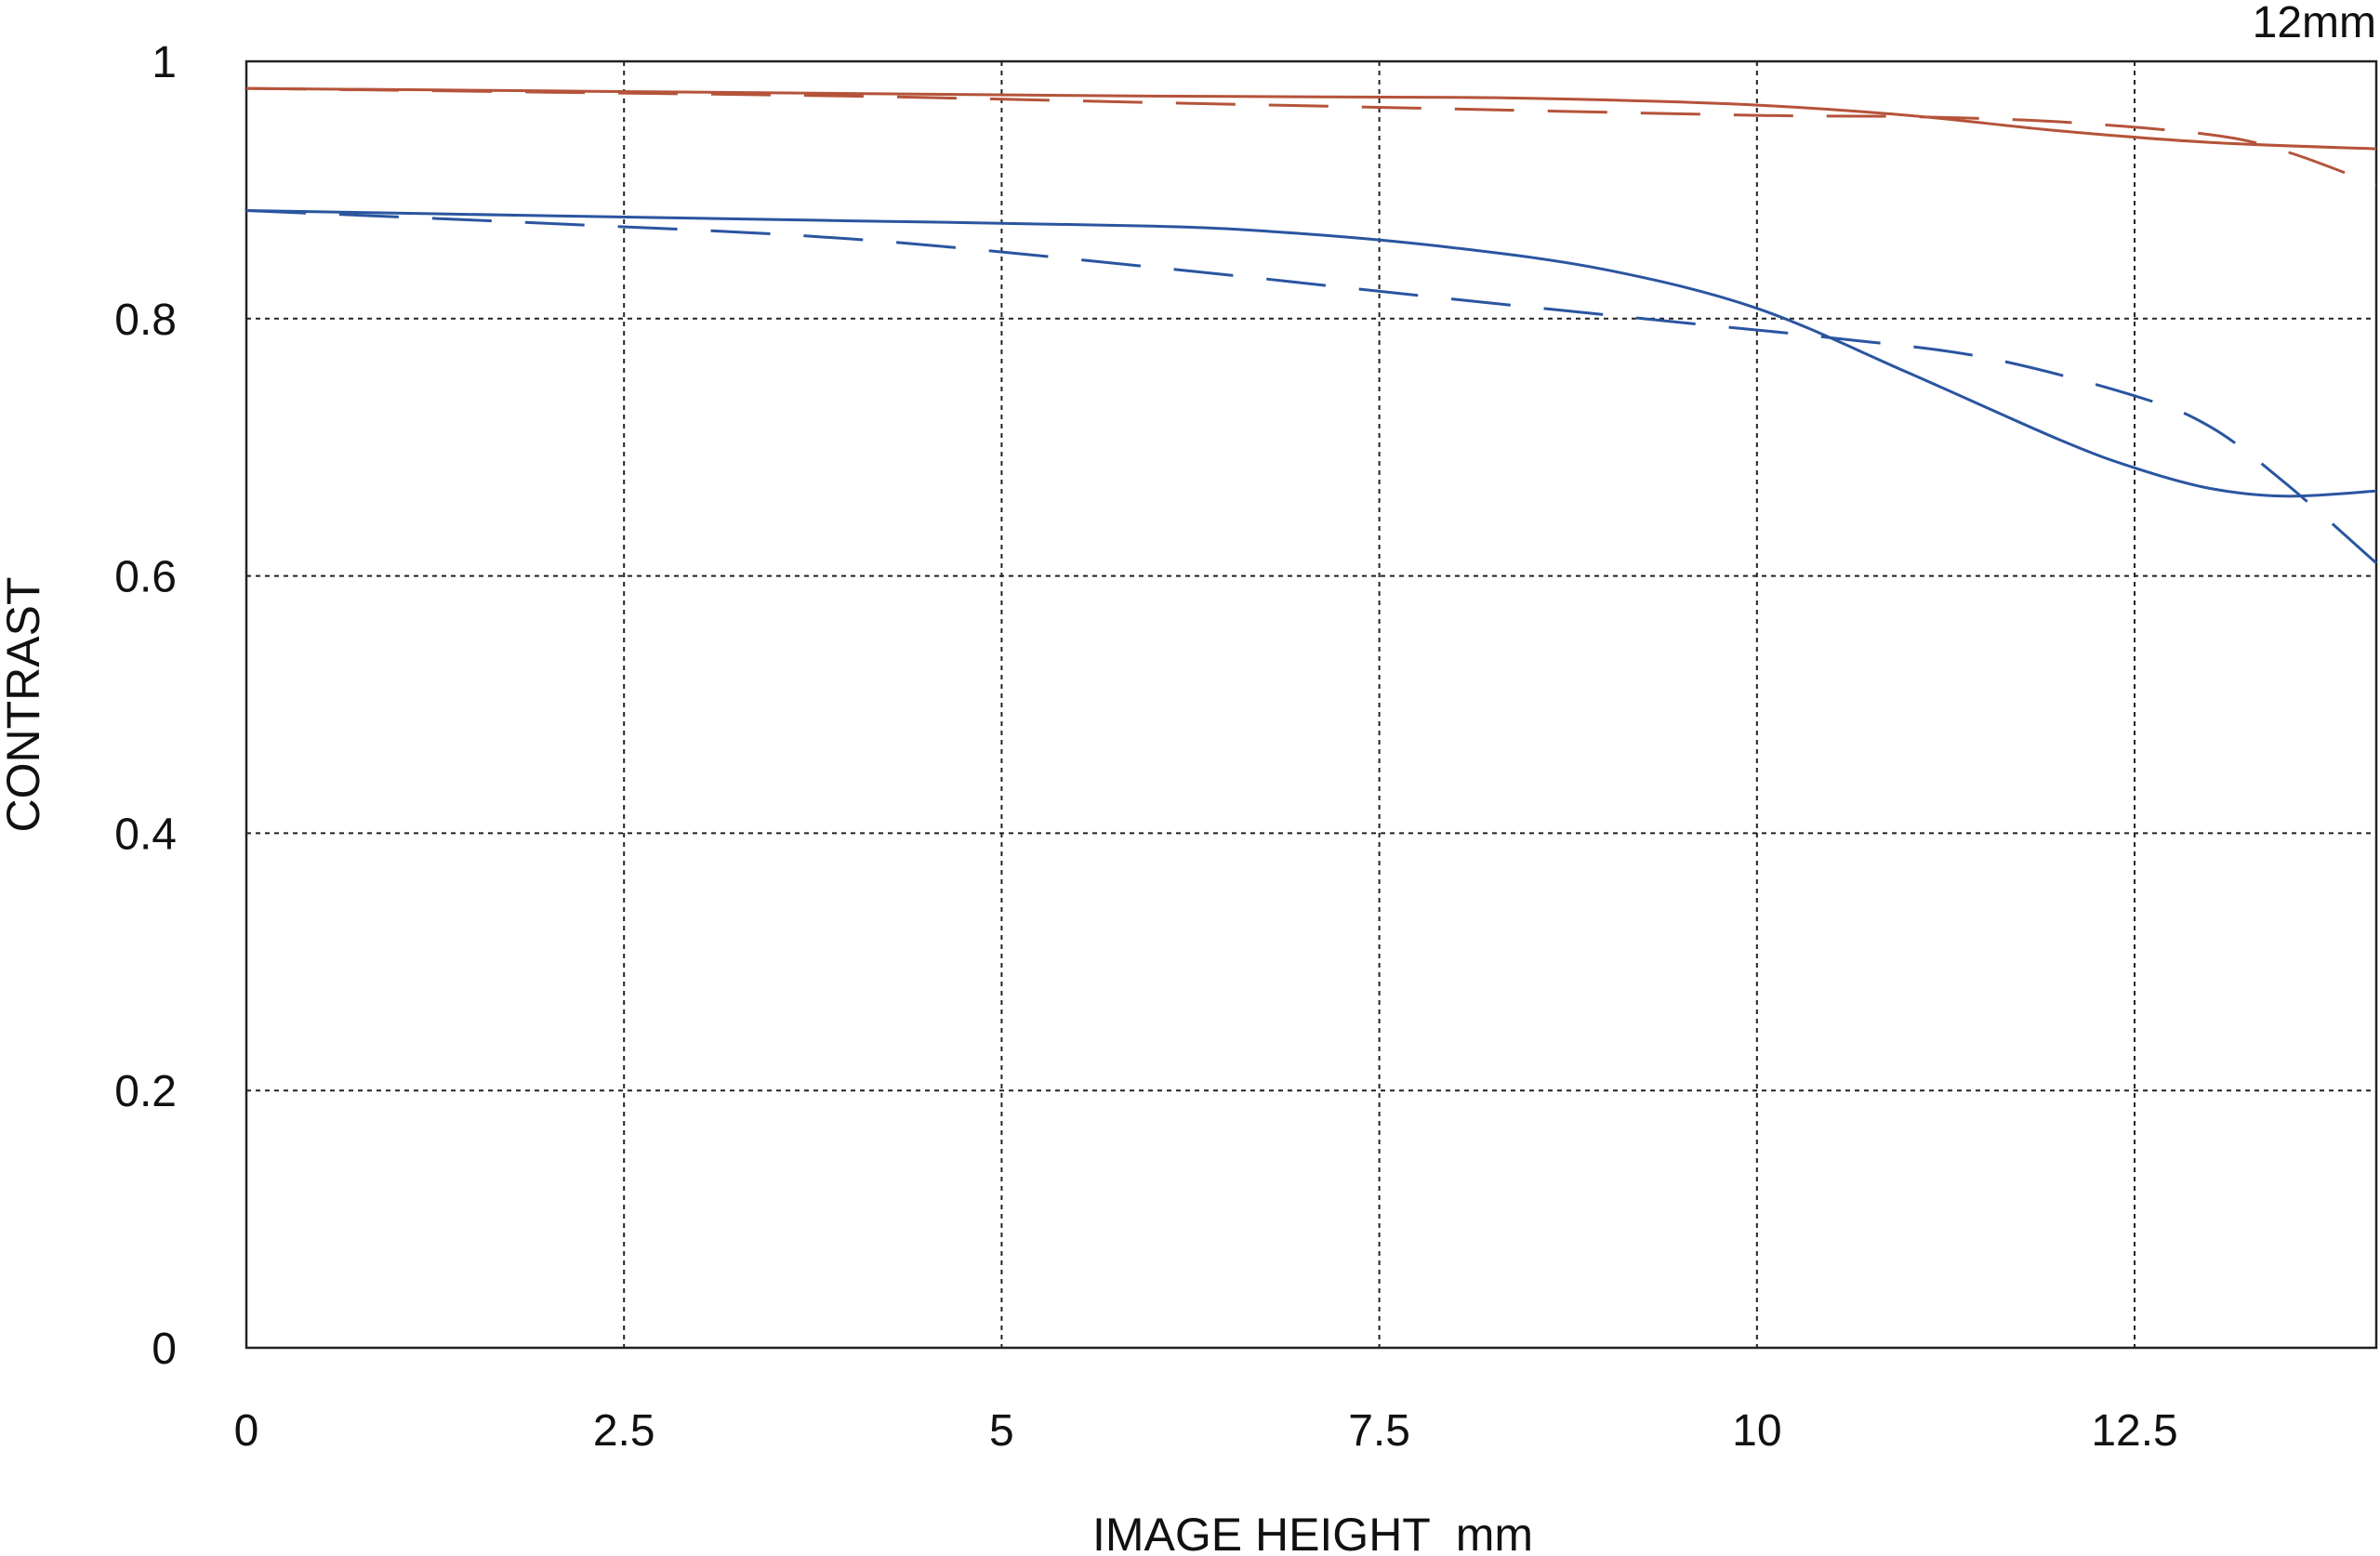 The width and height of the screenshot is (2380, 1556). I want to click on y-tick-label: 1, so click(164, 62).